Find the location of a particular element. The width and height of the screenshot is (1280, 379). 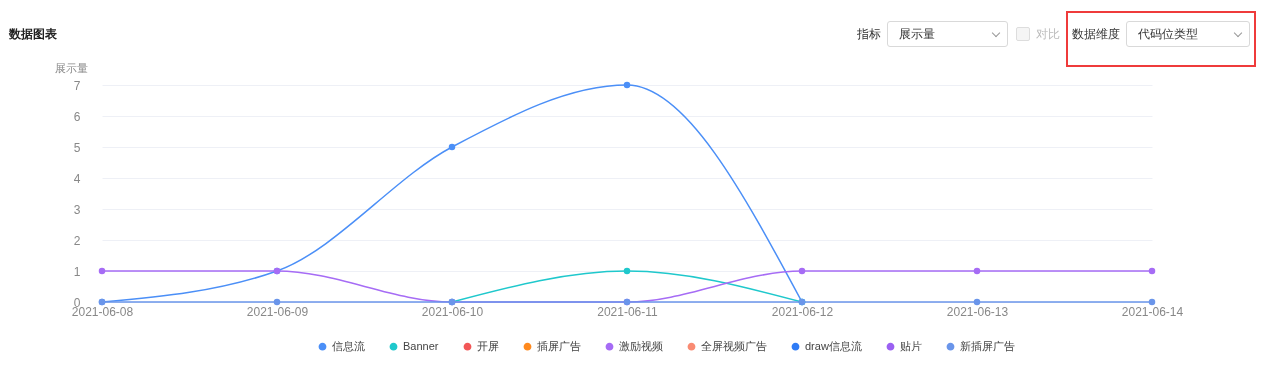

text: 数据维度 is located at coordinates (1096, 34).